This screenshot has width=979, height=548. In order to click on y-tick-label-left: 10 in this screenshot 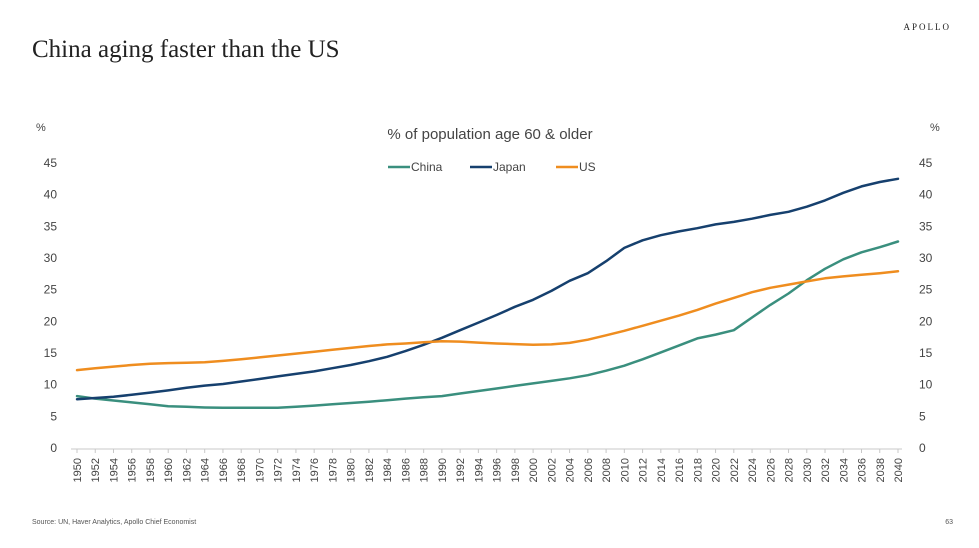, I will do `click(51, 385)`.